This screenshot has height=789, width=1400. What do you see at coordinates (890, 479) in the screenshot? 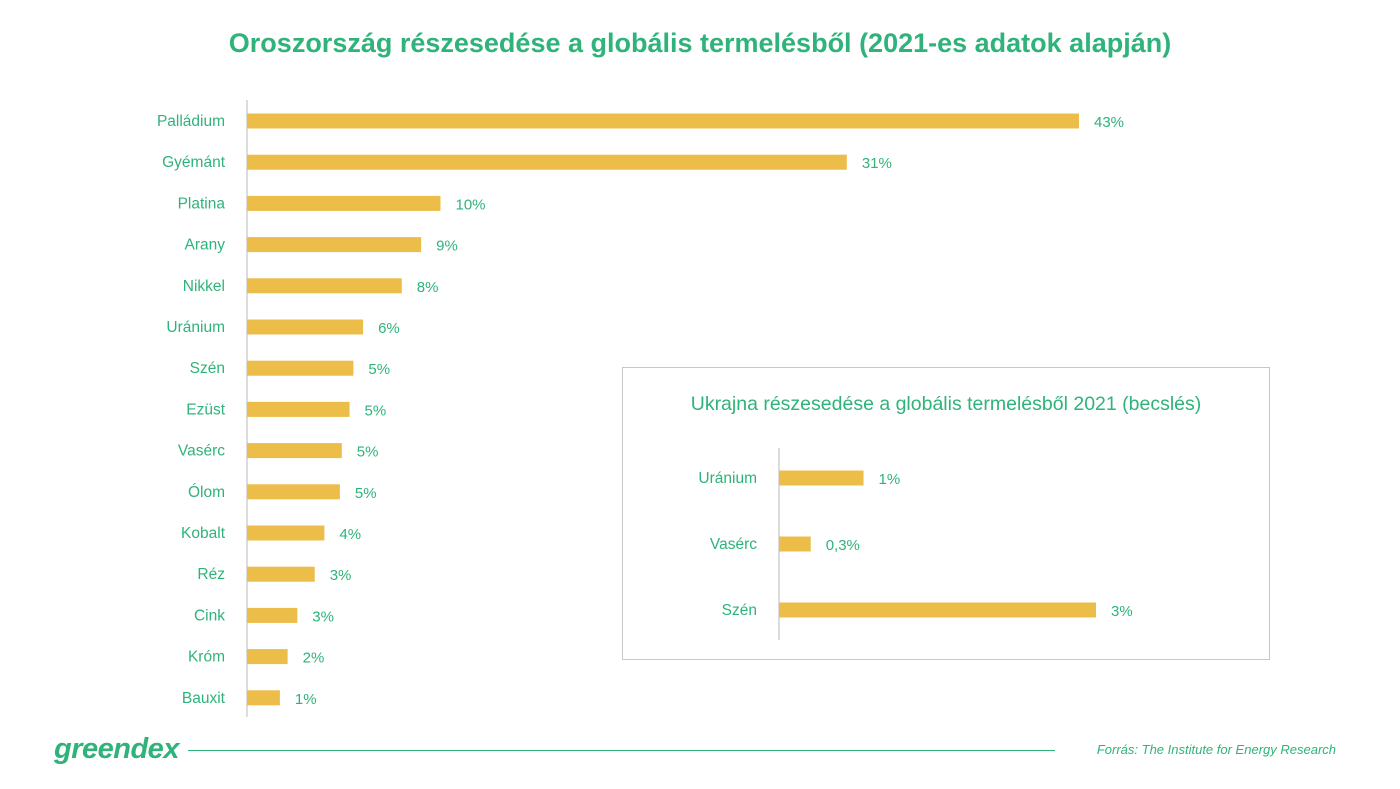
I see `inset-value-label-uranium: 1%` at bounding box center [890, 479].